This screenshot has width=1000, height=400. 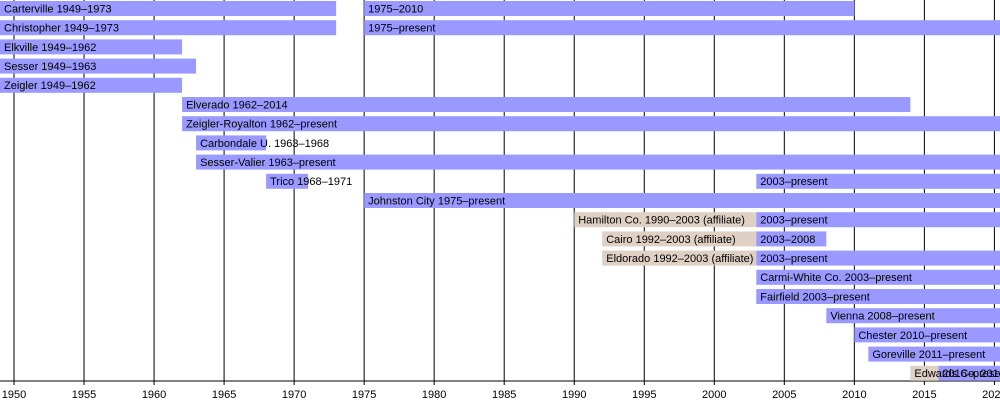 What do you see at coordinates (991, 394) in the screenshot?
I see `x-tick-label: 2020` at bounding box center [991, 394].